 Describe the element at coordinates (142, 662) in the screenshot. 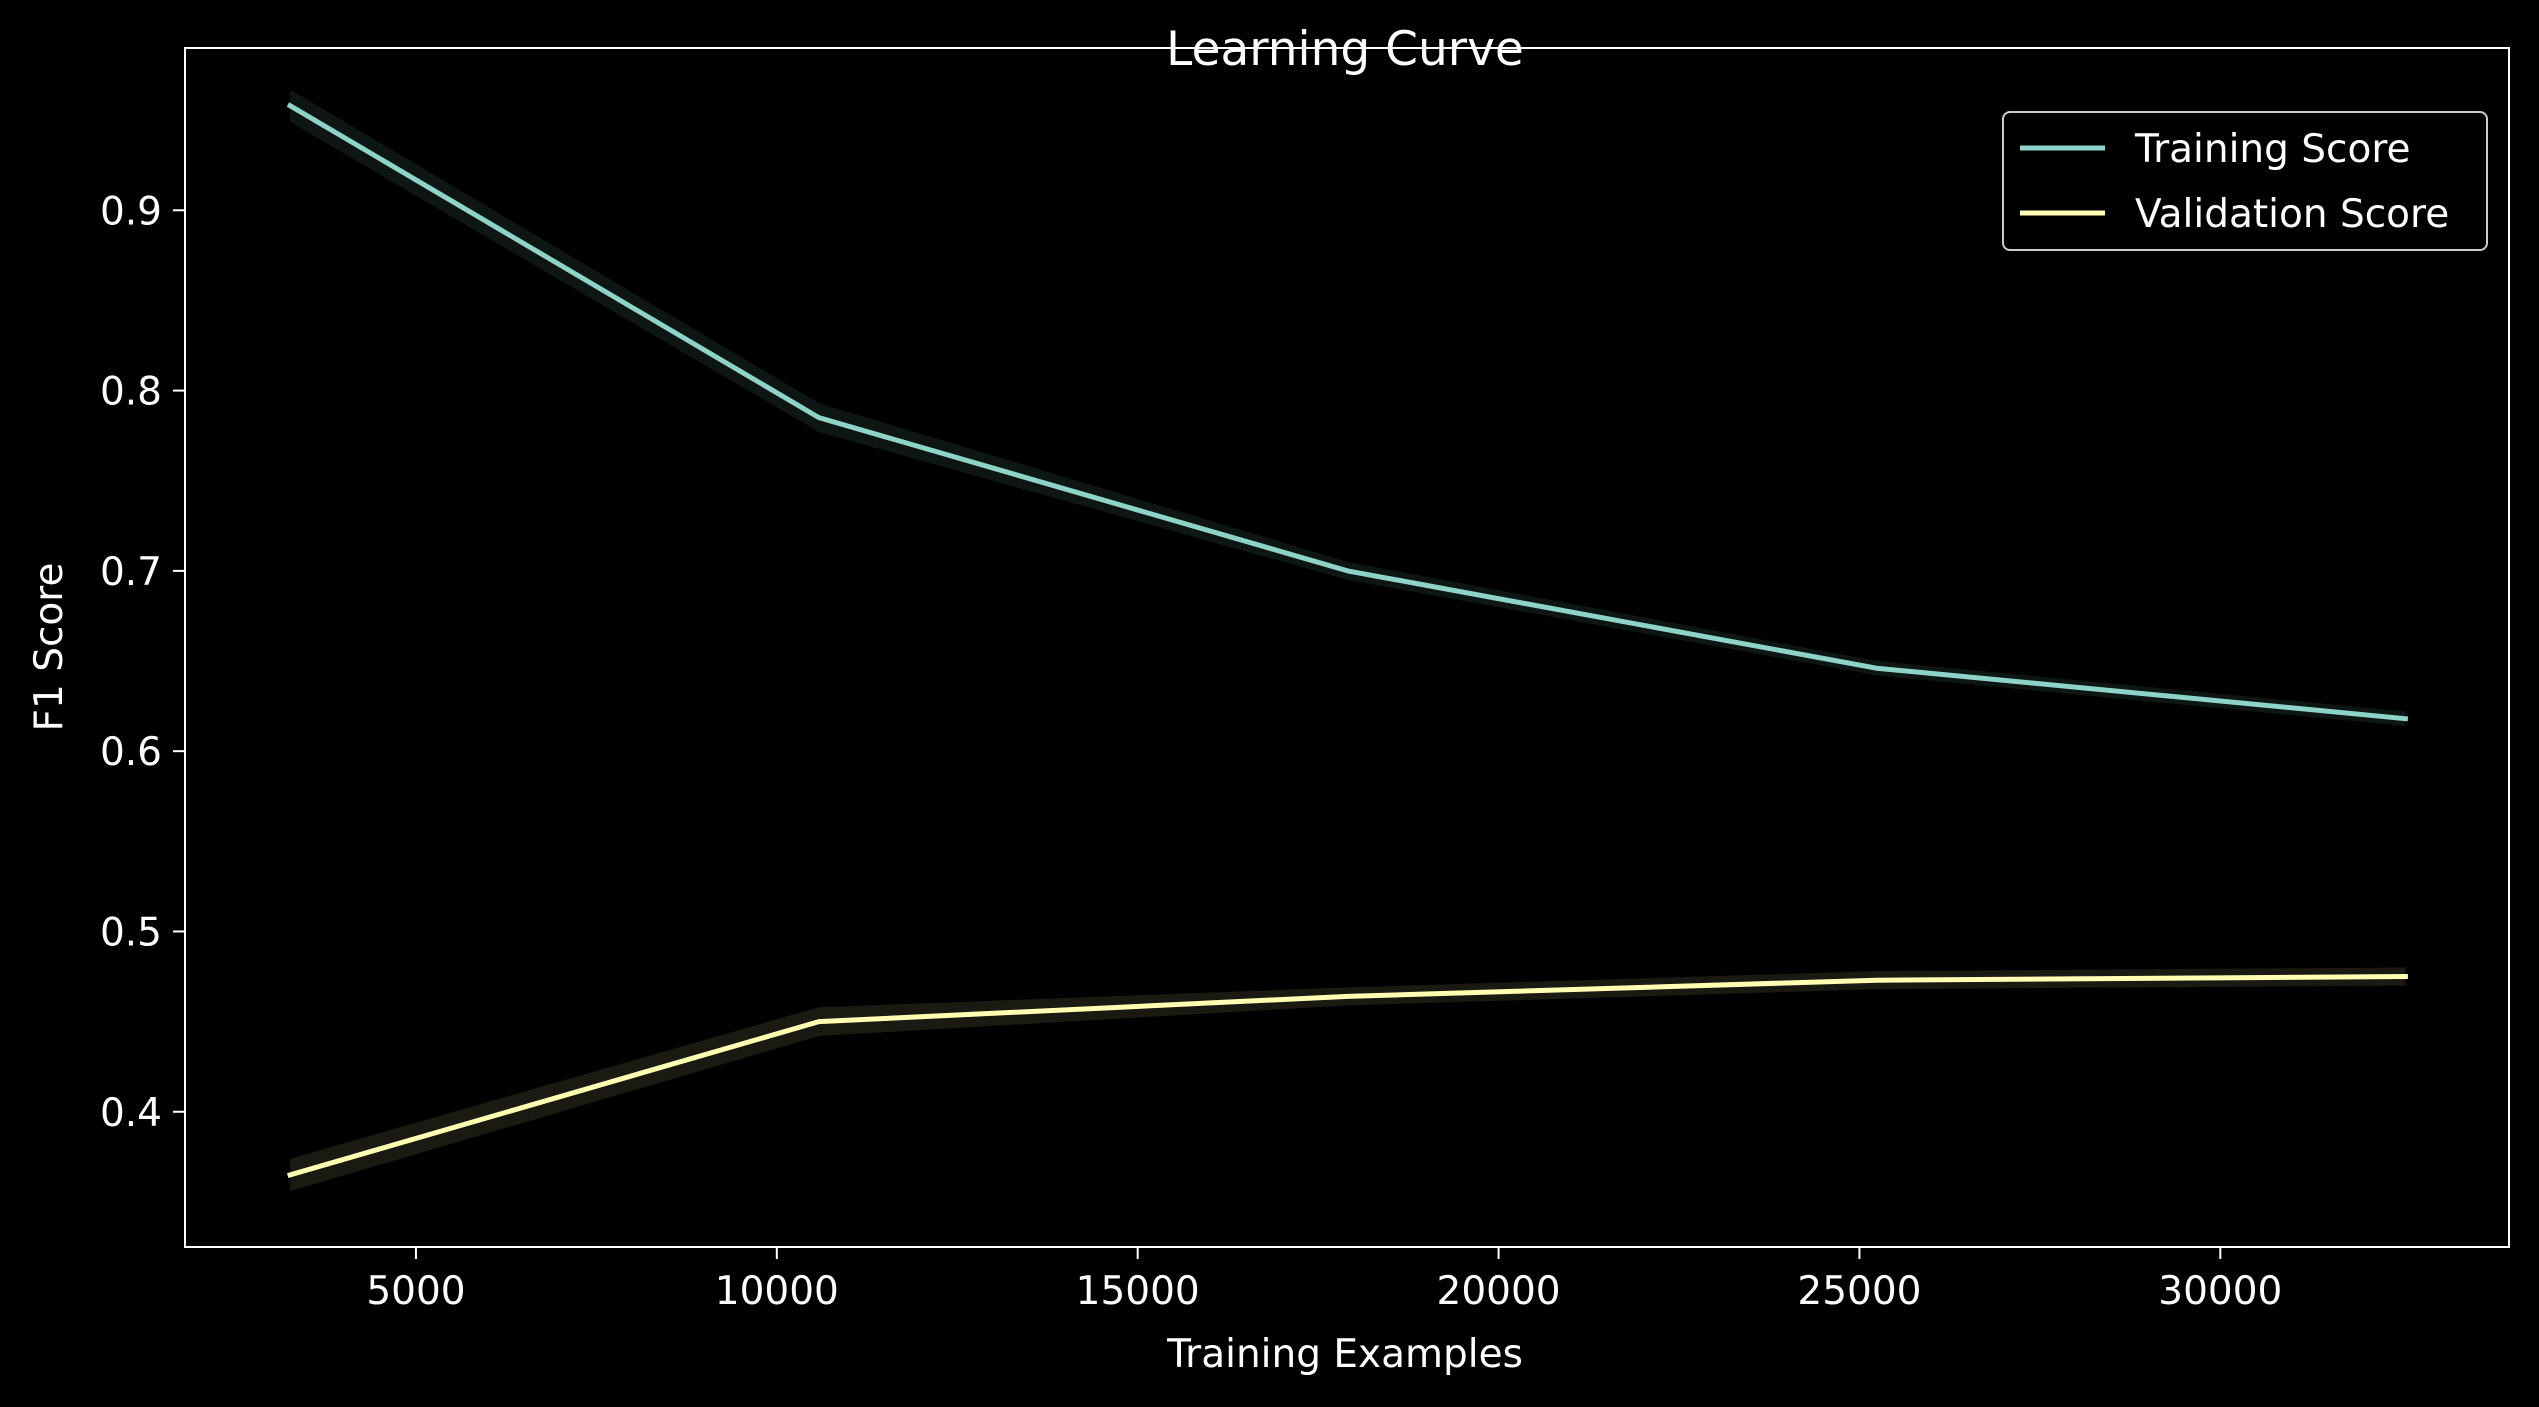

I see `y-axis-ticks: 0.4 0.5 0.6 0.7 0.8 0.9` at that location.